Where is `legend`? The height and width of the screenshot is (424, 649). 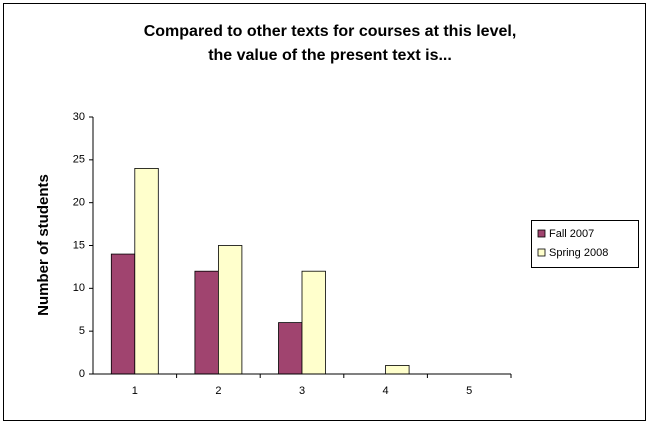
legend is located at coordinates (585, 244).